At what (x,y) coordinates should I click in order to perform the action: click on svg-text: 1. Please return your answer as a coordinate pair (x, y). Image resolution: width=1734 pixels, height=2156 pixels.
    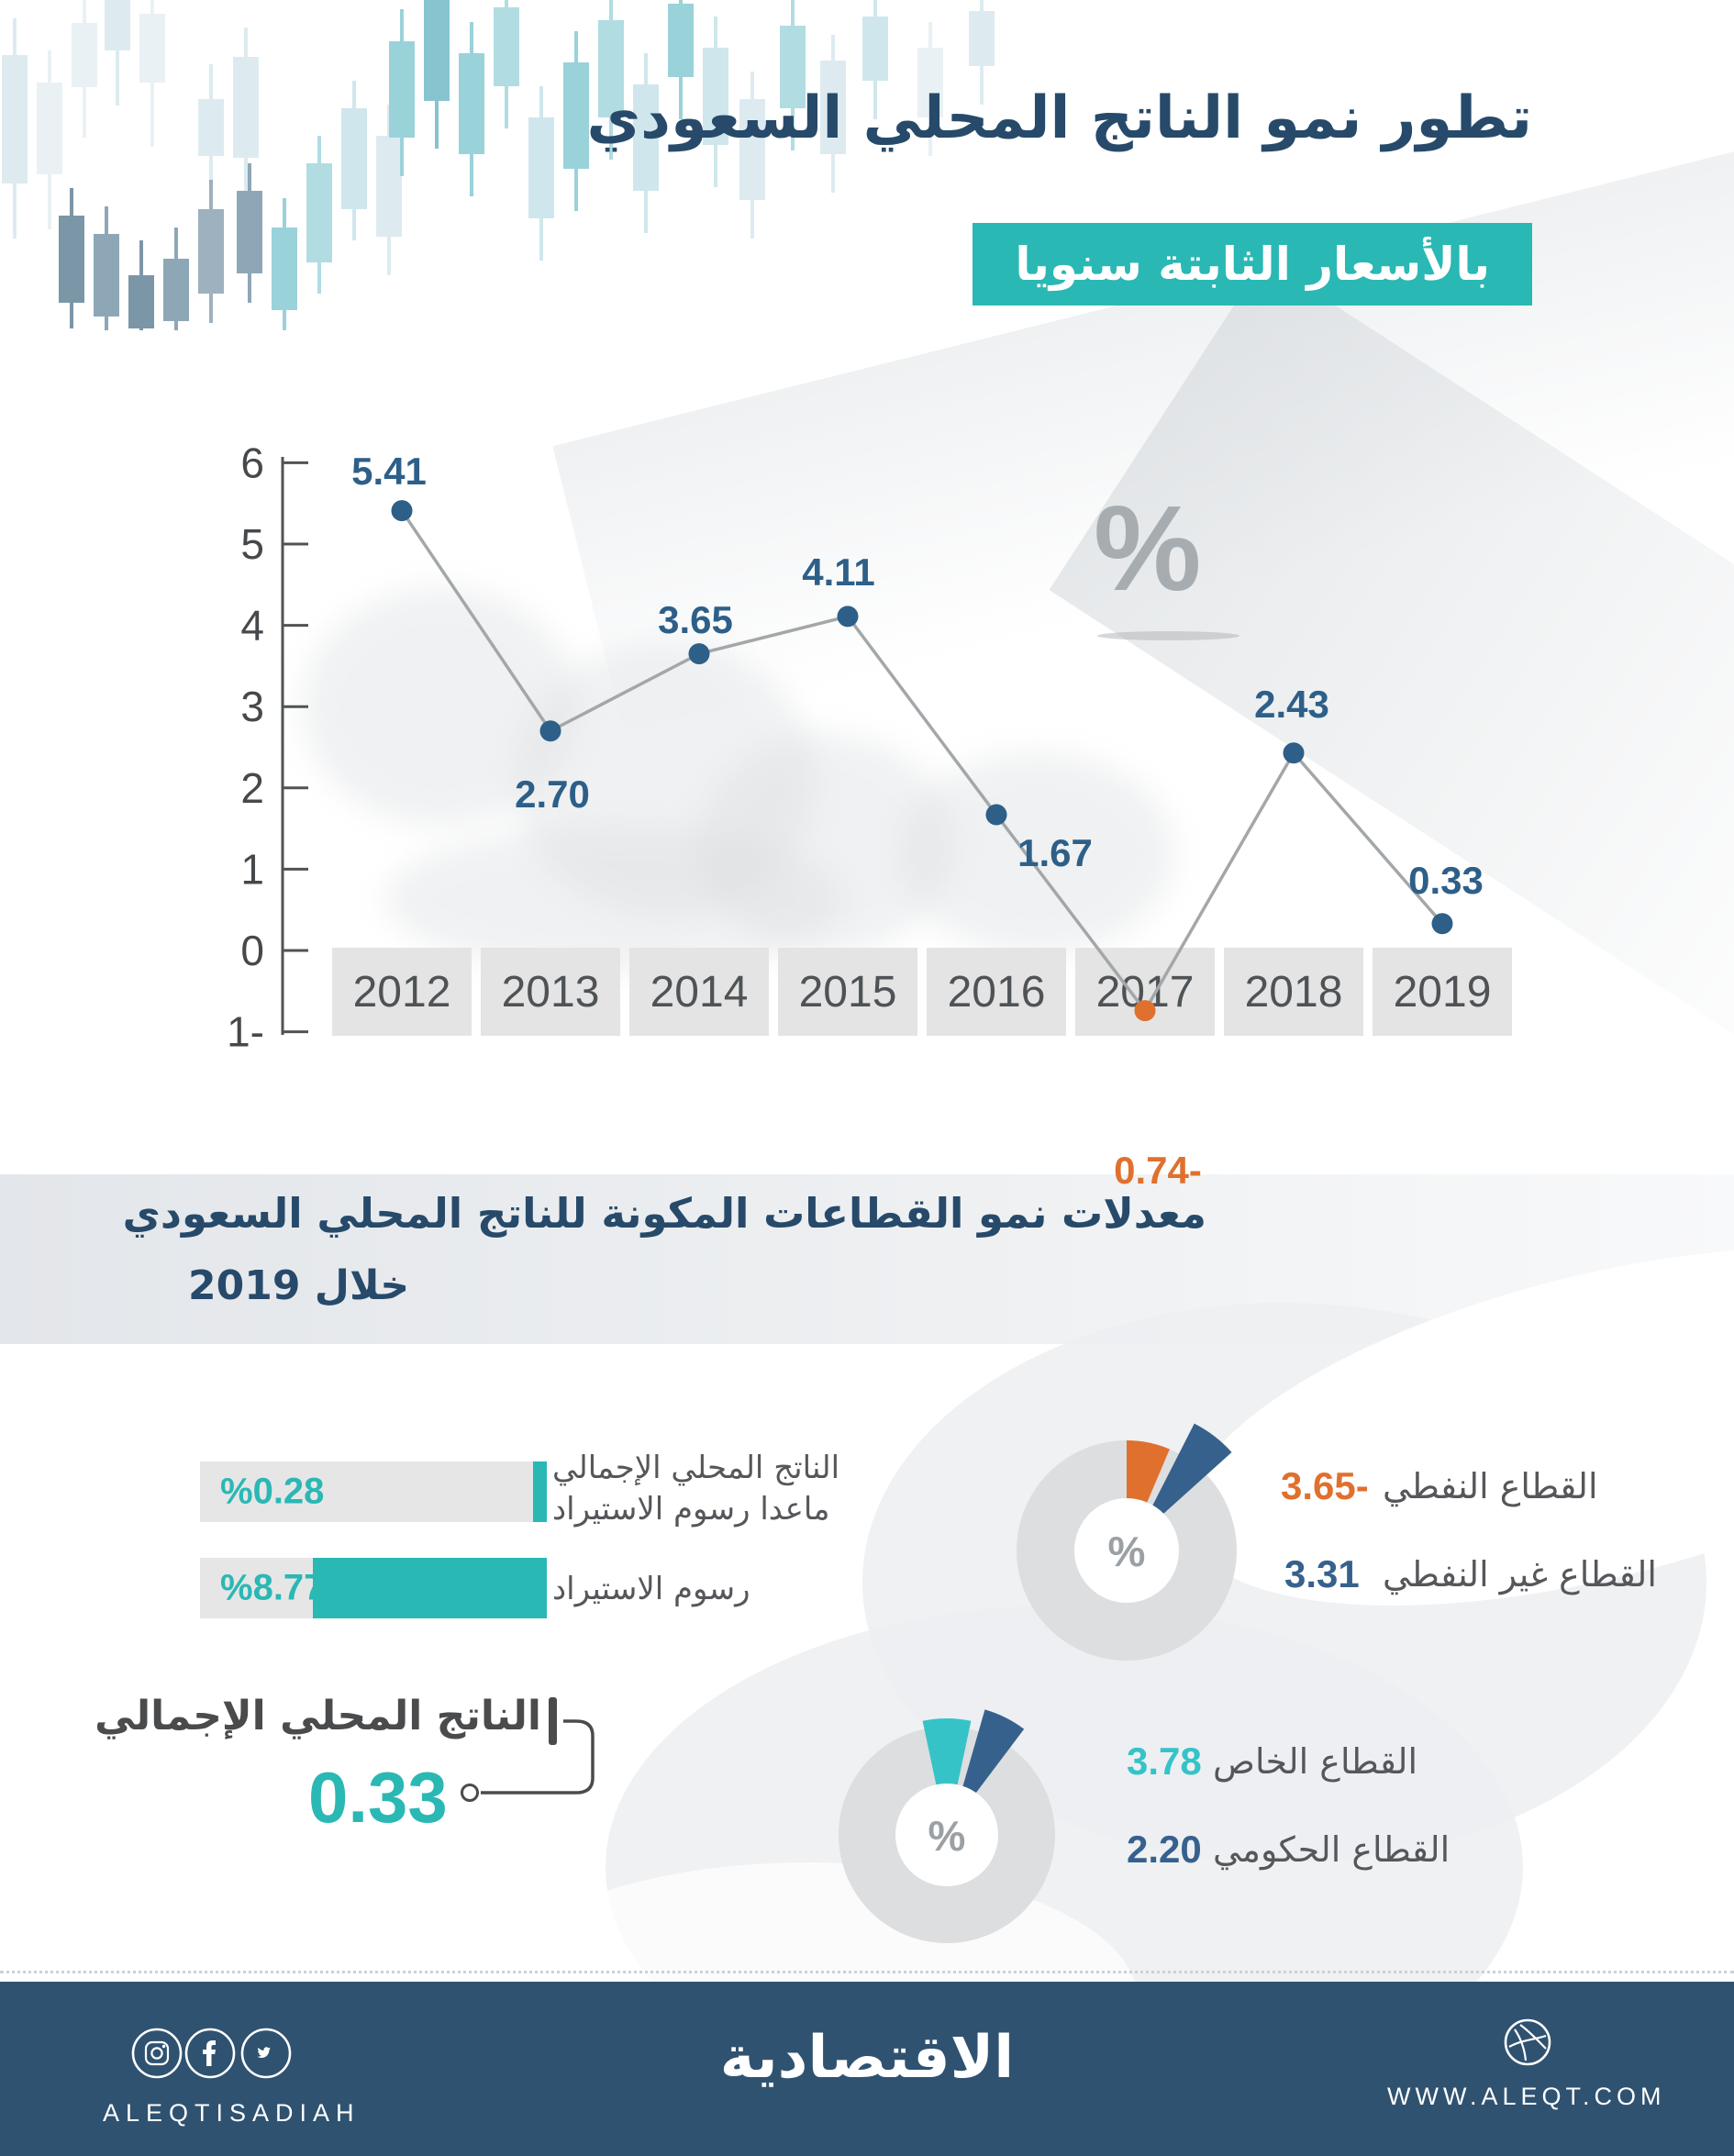
    Looking at the image, I should click on (252, 869).